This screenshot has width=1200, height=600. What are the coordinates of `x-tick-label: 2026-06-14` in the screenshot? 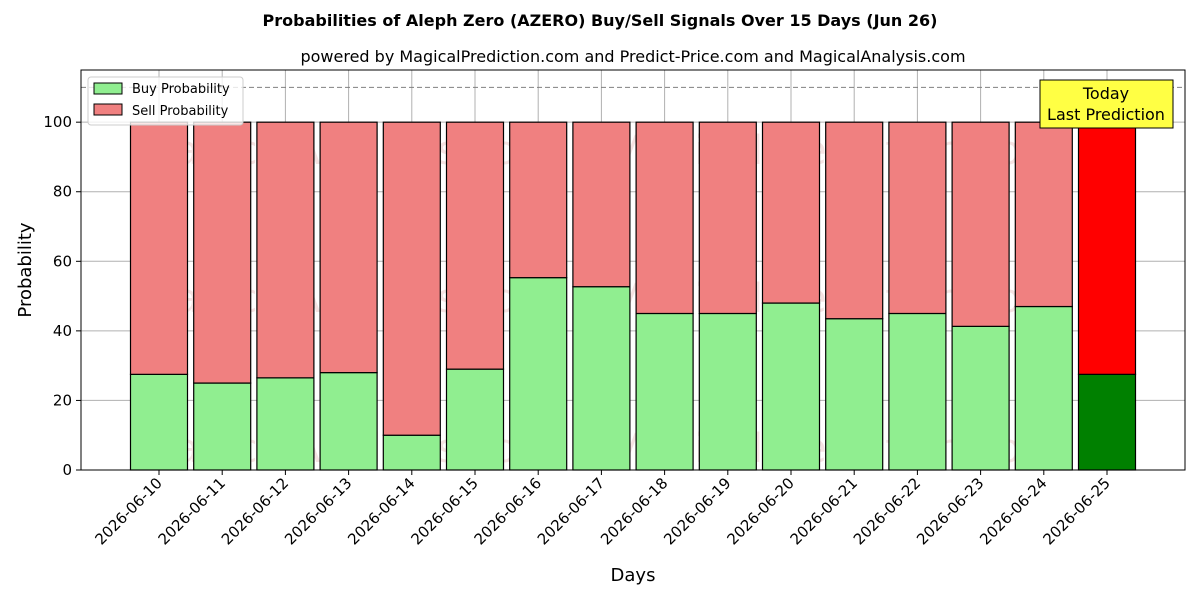 It's located at (381, 511).